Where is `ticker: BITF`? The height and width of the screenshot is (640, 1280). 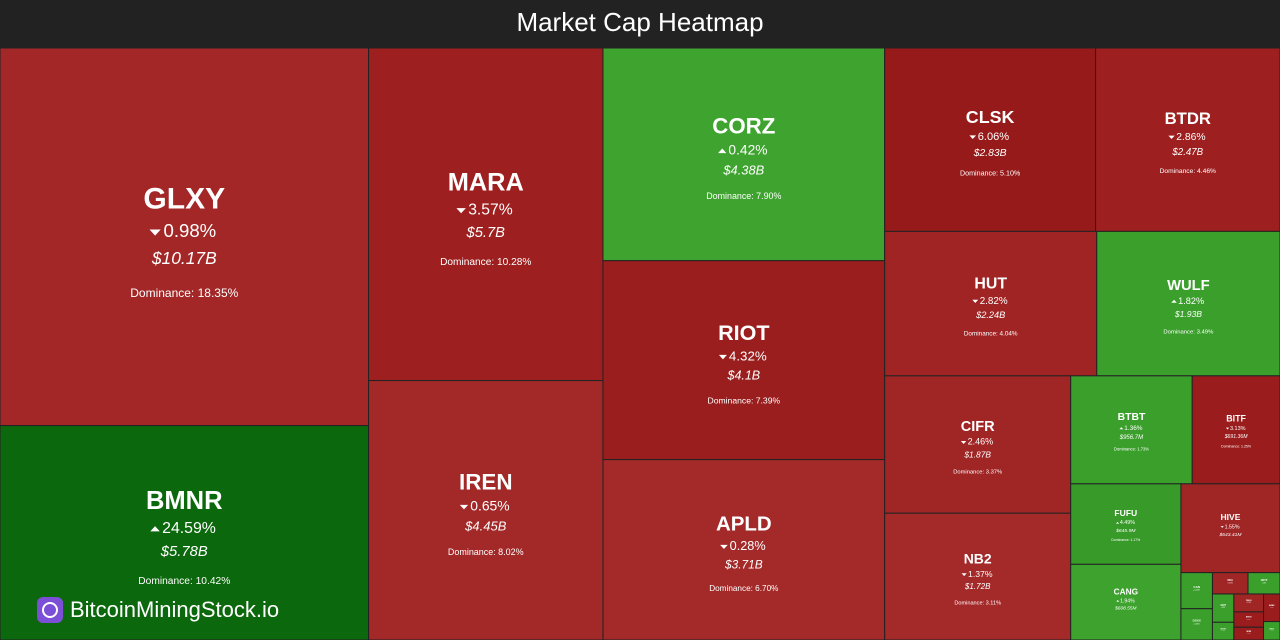
ticker: BITF is located at coordinates (1236, 419).